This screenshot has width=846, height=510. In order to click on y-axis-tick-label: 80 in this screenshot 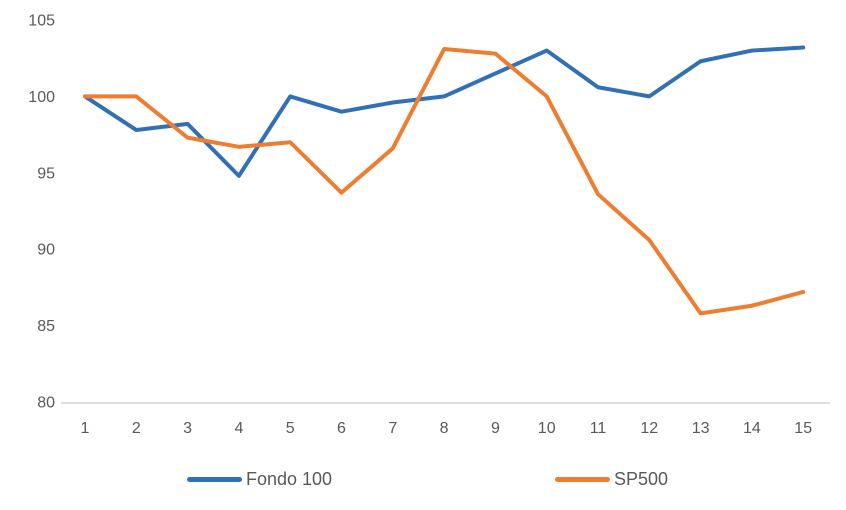, I will do `click(46, 403)`.